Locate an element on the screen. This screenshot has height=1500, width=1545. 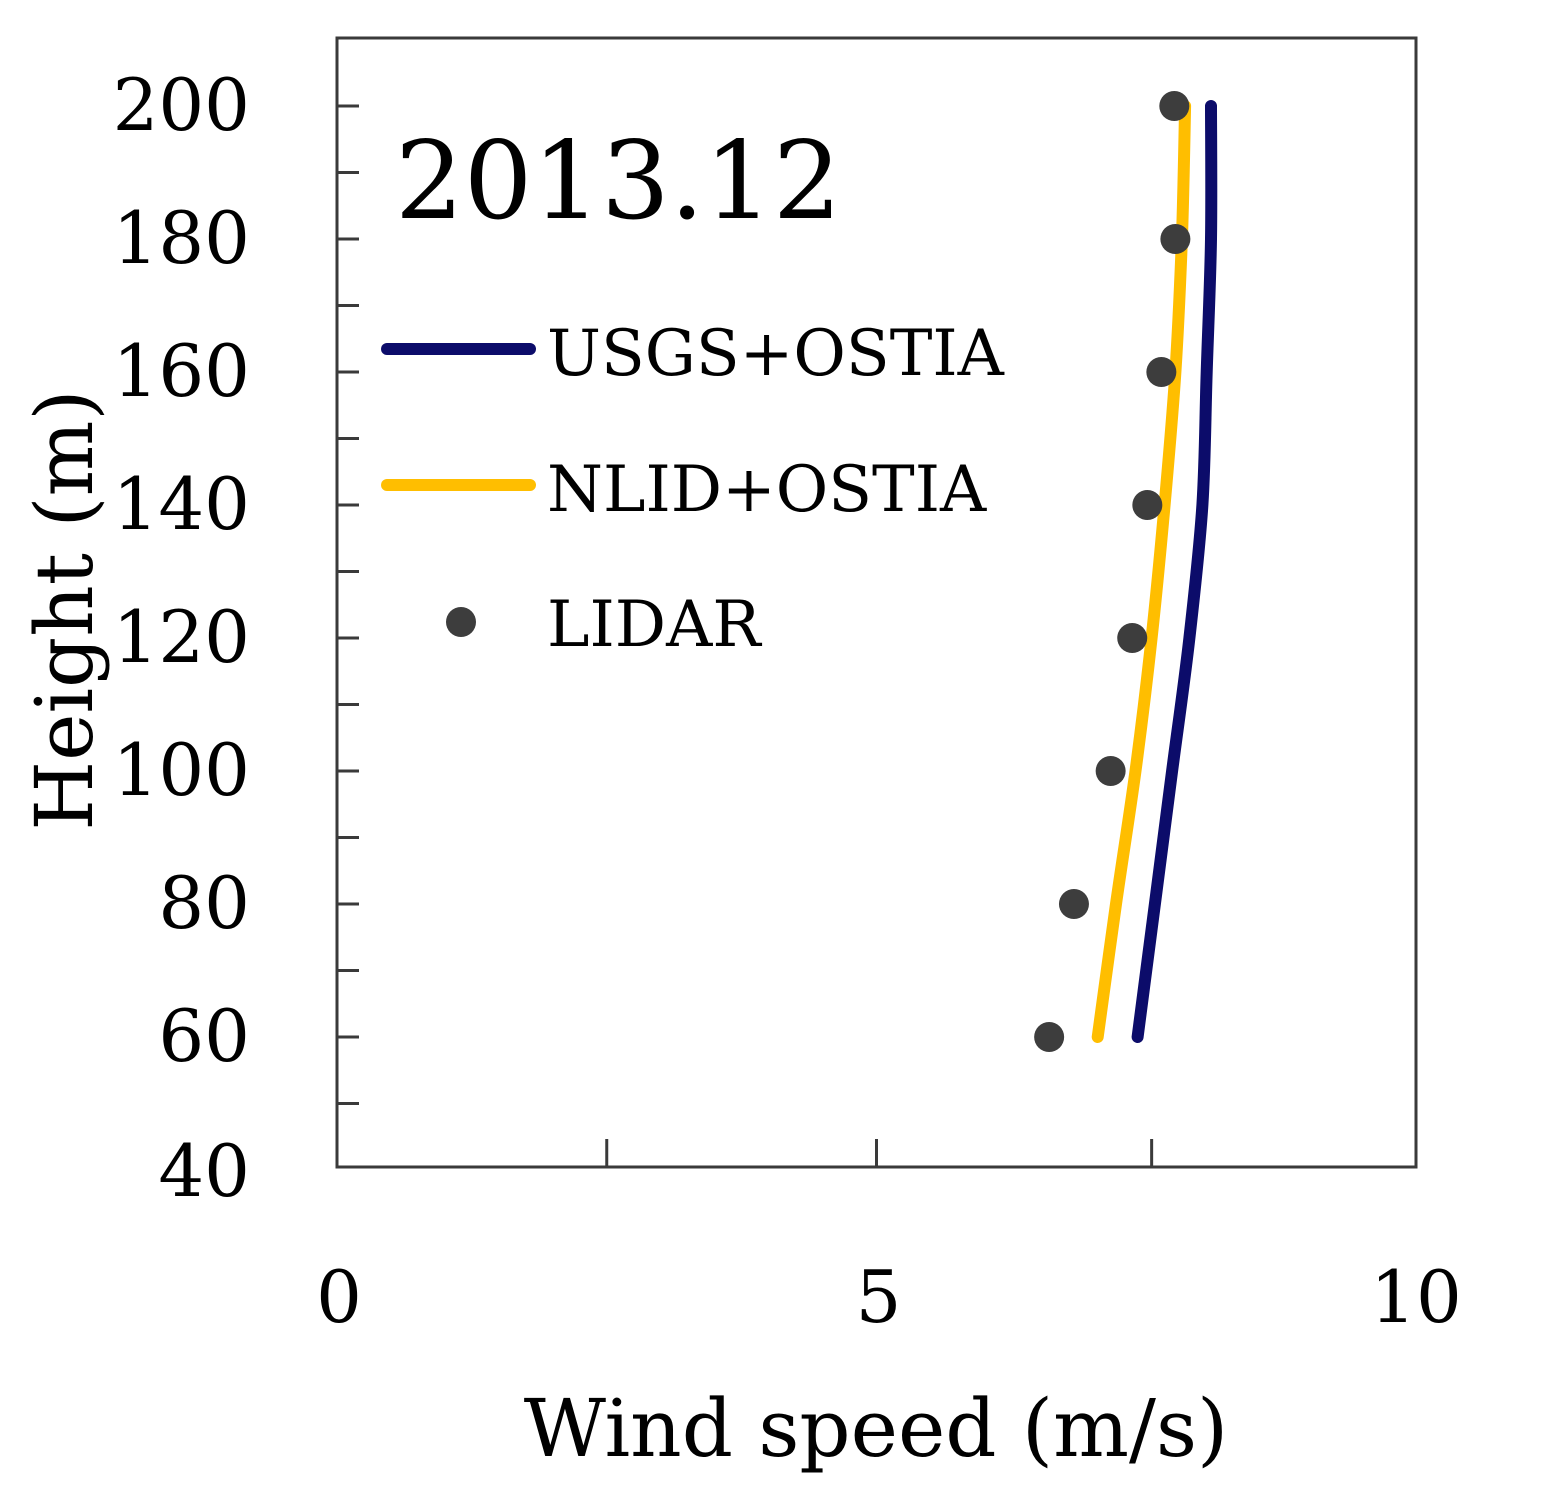
y-major-ticks is located at coordinates (348, 571).